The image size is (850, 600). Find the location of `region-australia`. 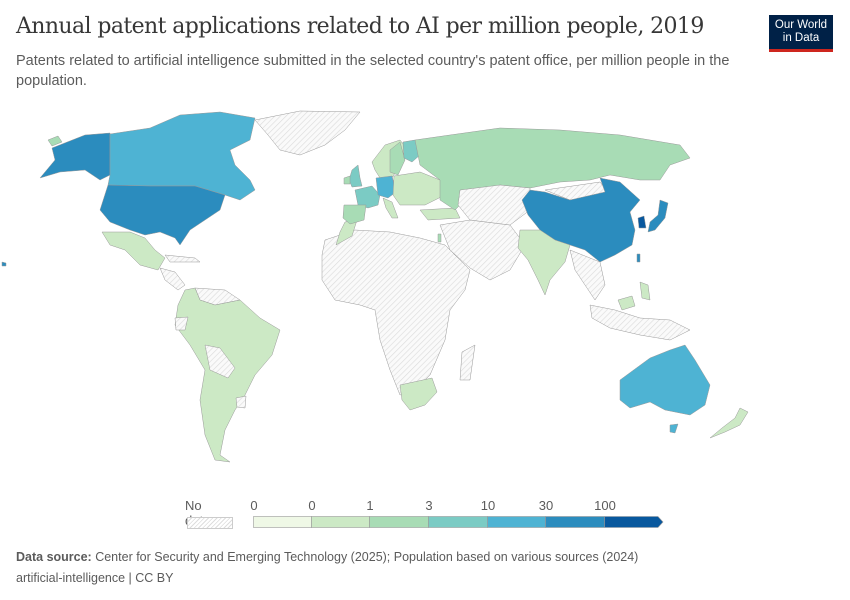

region-australia is located at coordinates (665, 380).